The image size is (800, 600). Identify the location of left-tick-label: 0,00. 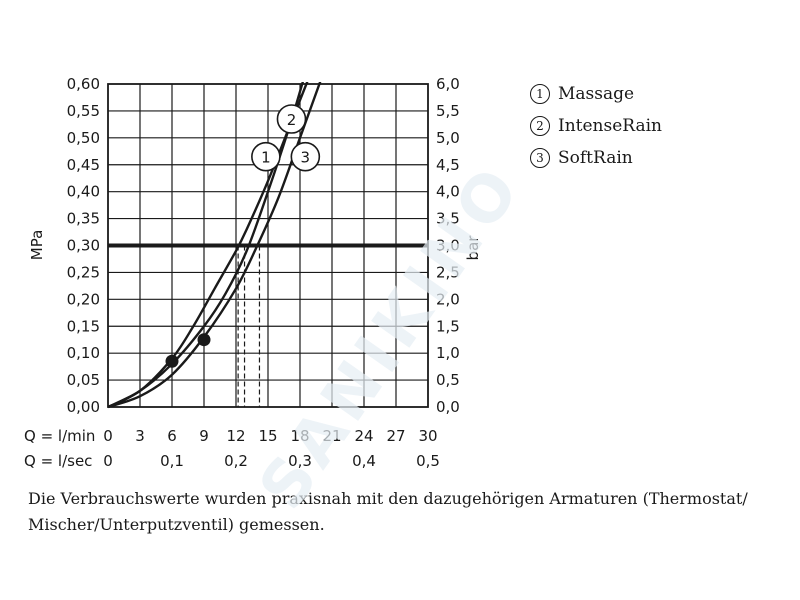
(83, 407).